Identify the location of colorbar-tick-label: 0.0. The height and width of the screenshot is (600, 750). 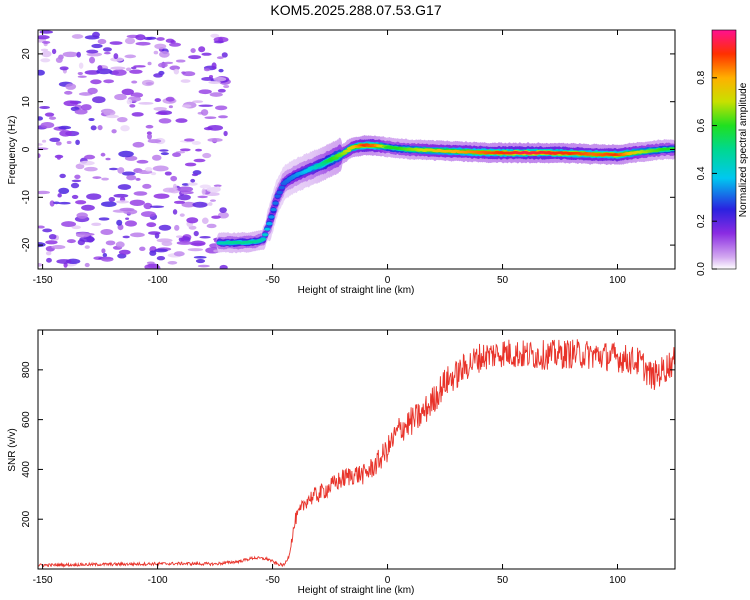
(701, 269).